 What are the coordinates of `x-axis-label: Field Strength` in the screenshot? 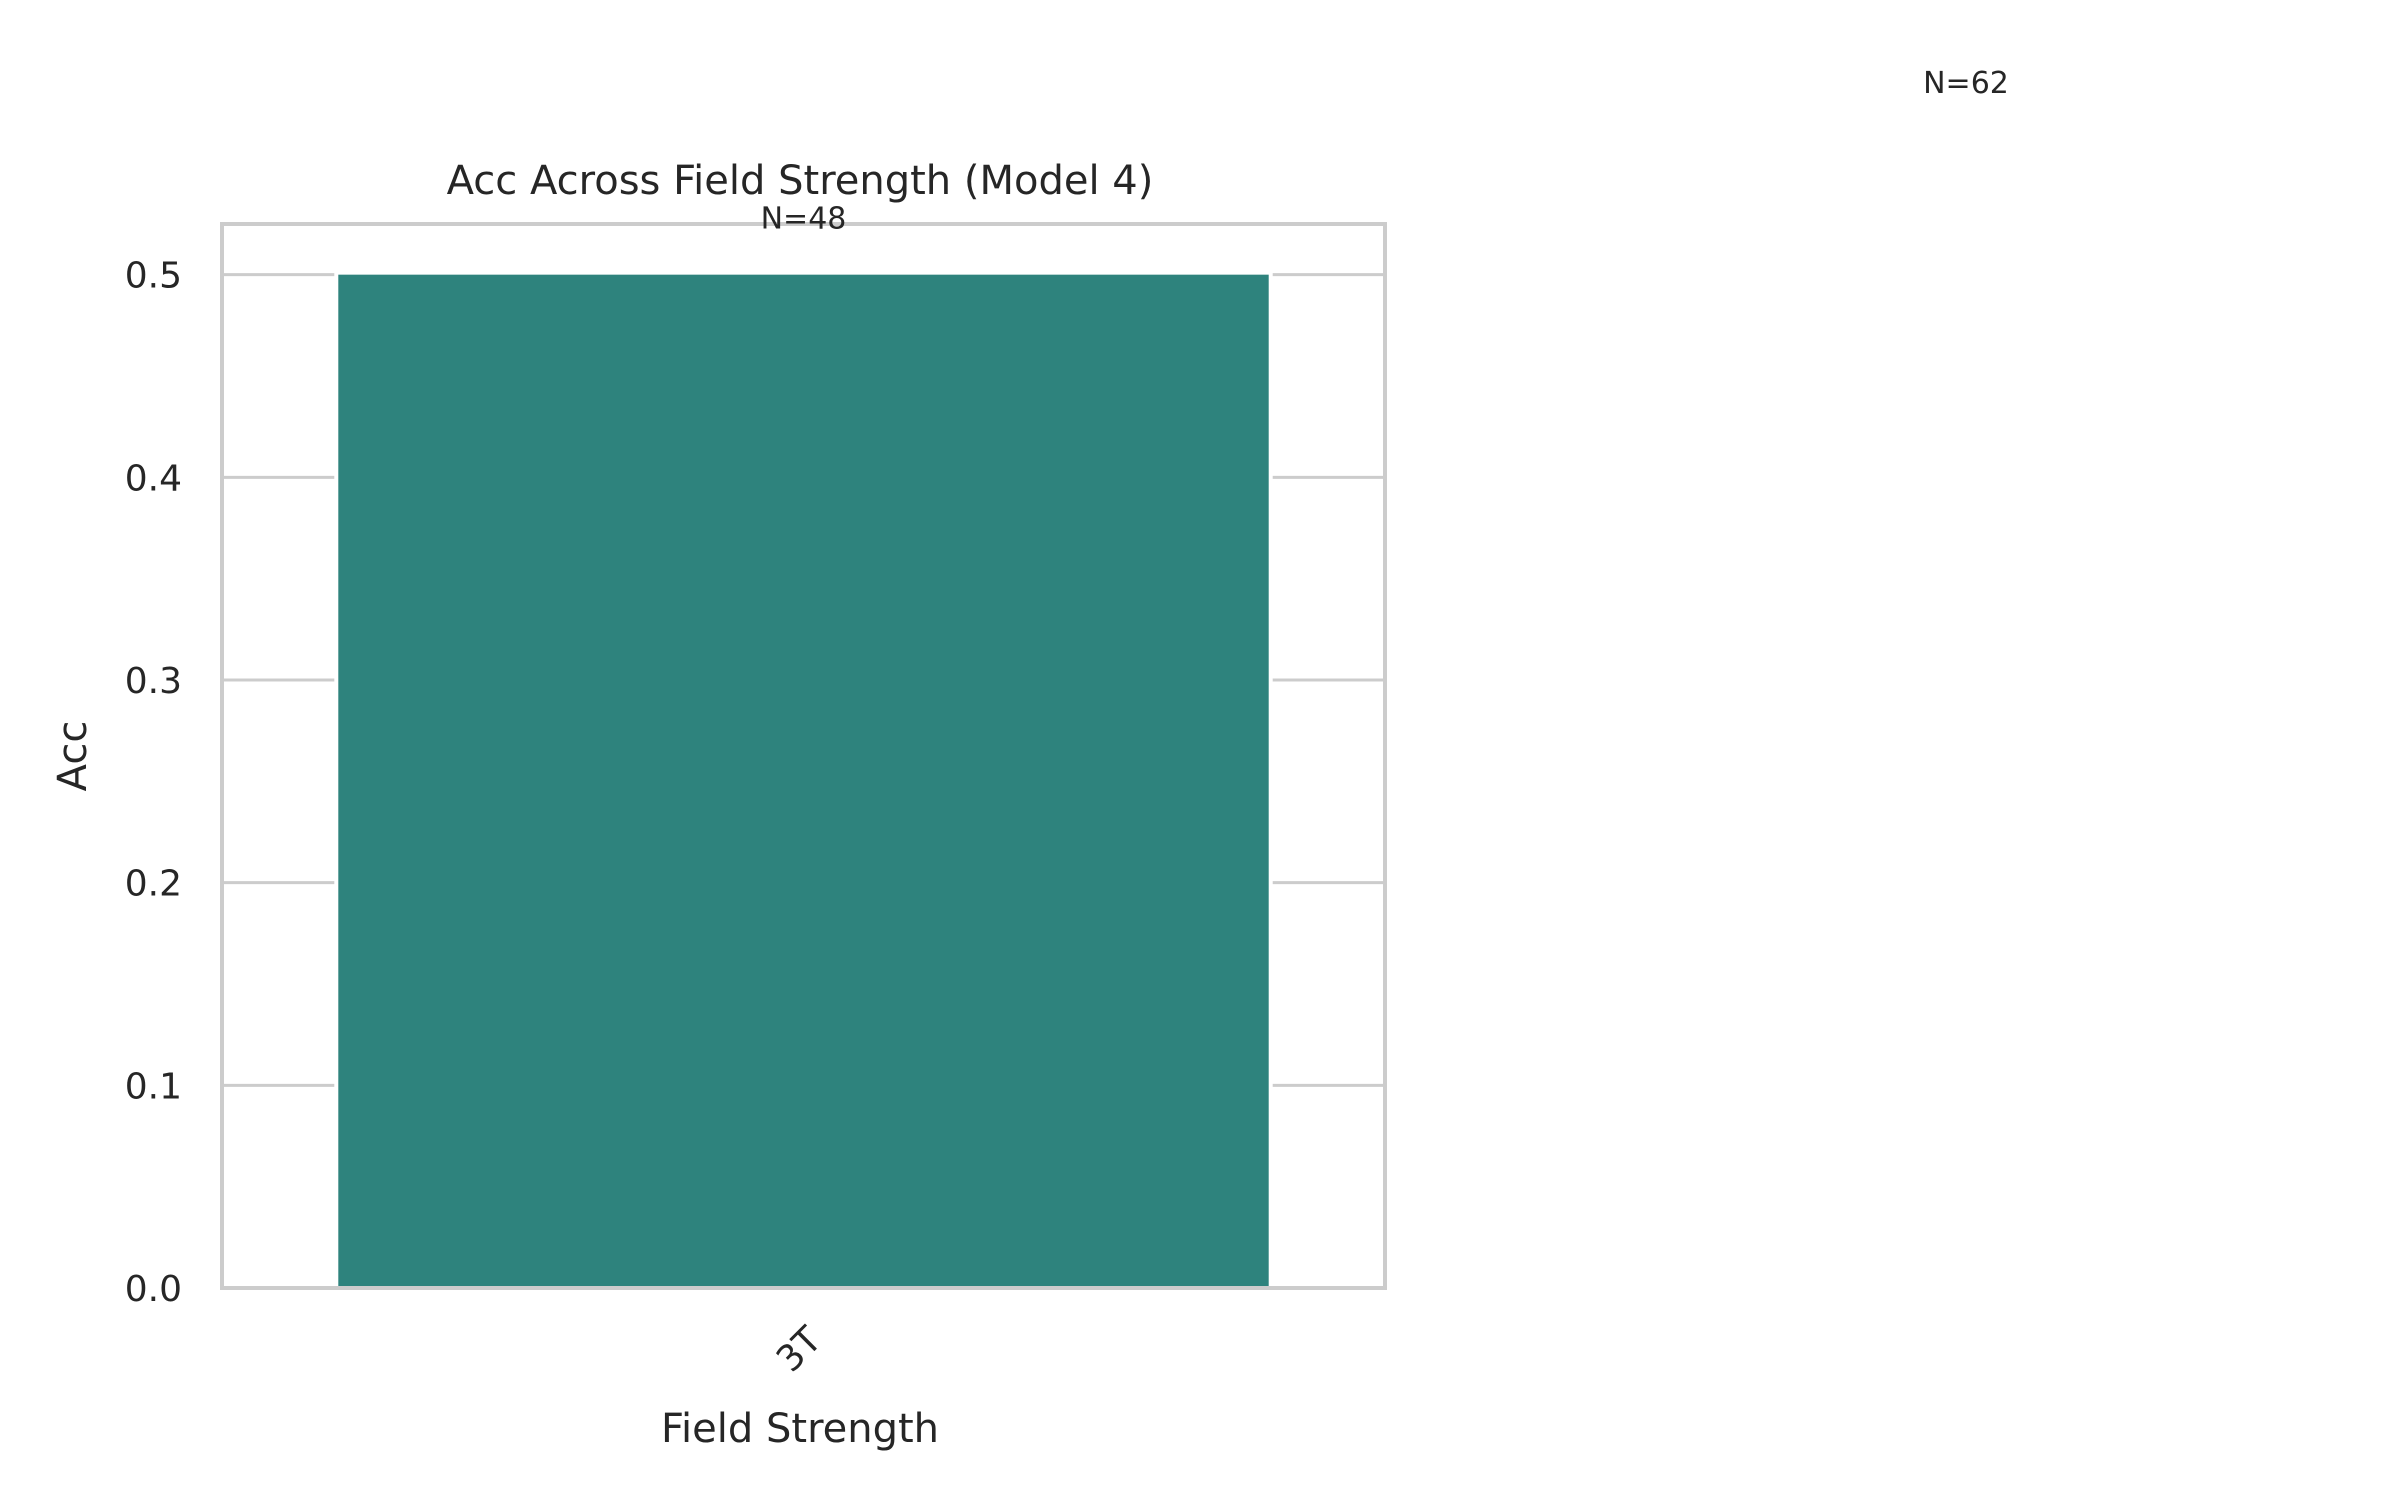 It's located at (800, 1429).